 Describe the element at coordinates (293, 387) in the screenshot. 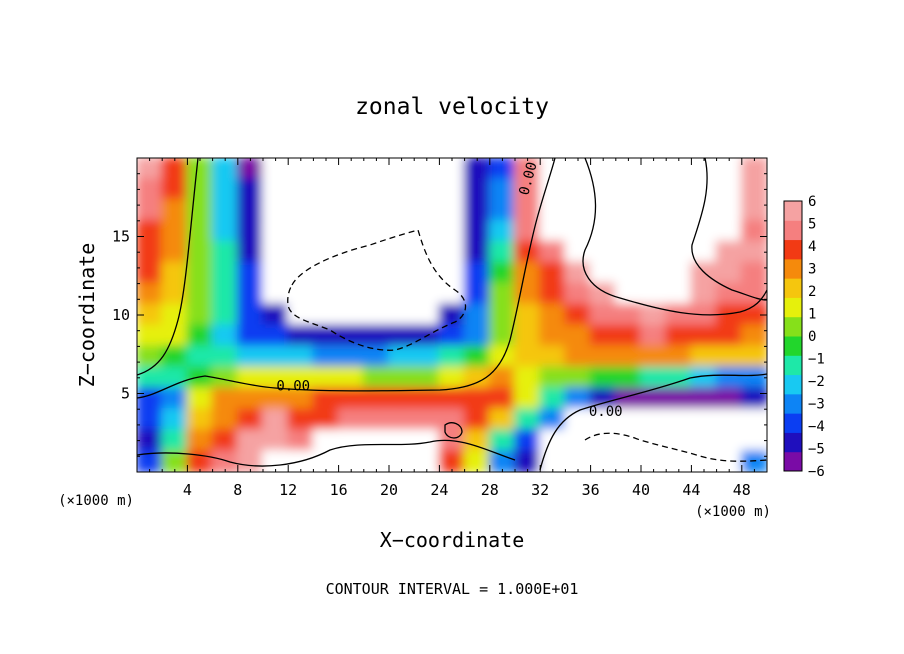

I see `contour-label: 0.00` at that location.